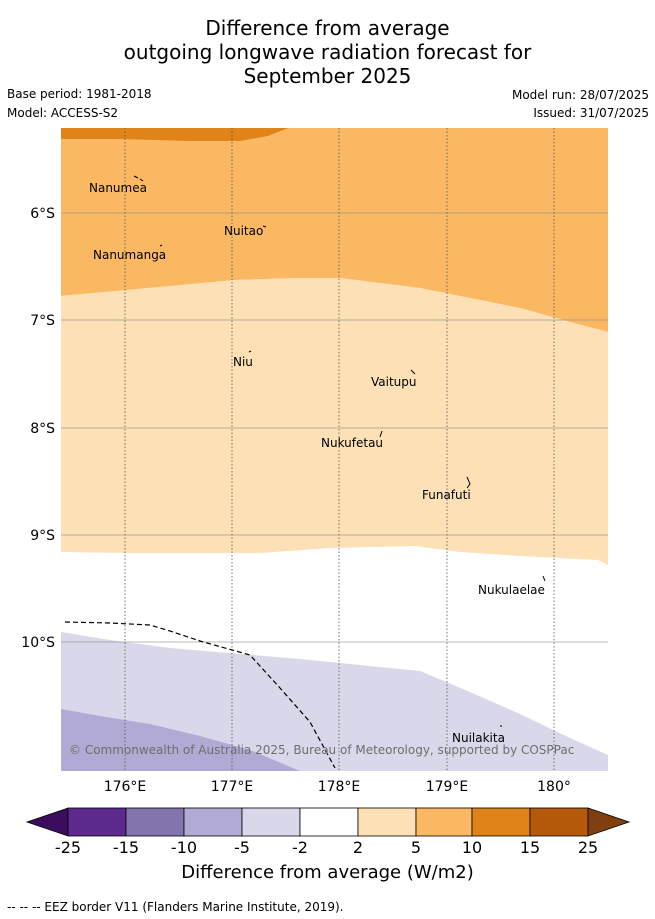  I want to click on colorbar-label: -10, so click(184, 847).